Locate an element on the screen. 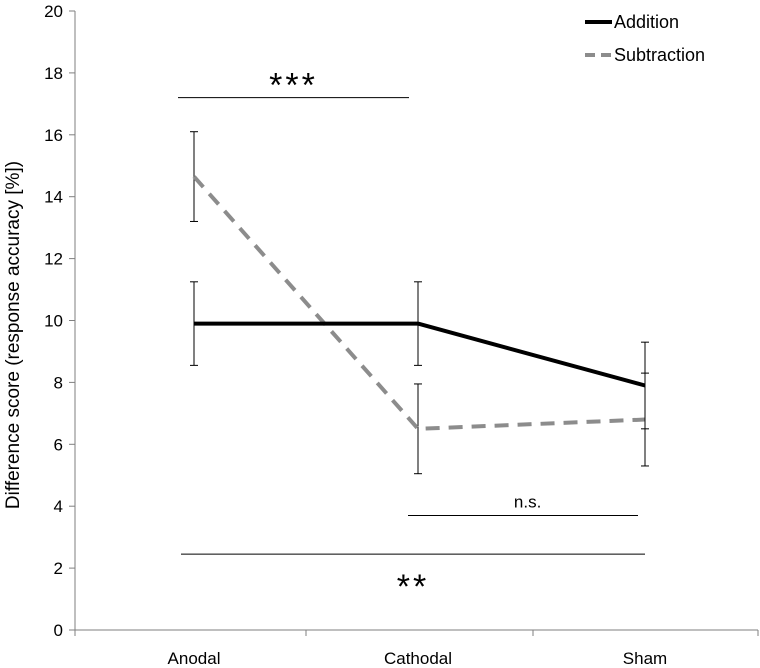  x-tick-label-cathodal: Cathodal is located at coordinates (418, 658).